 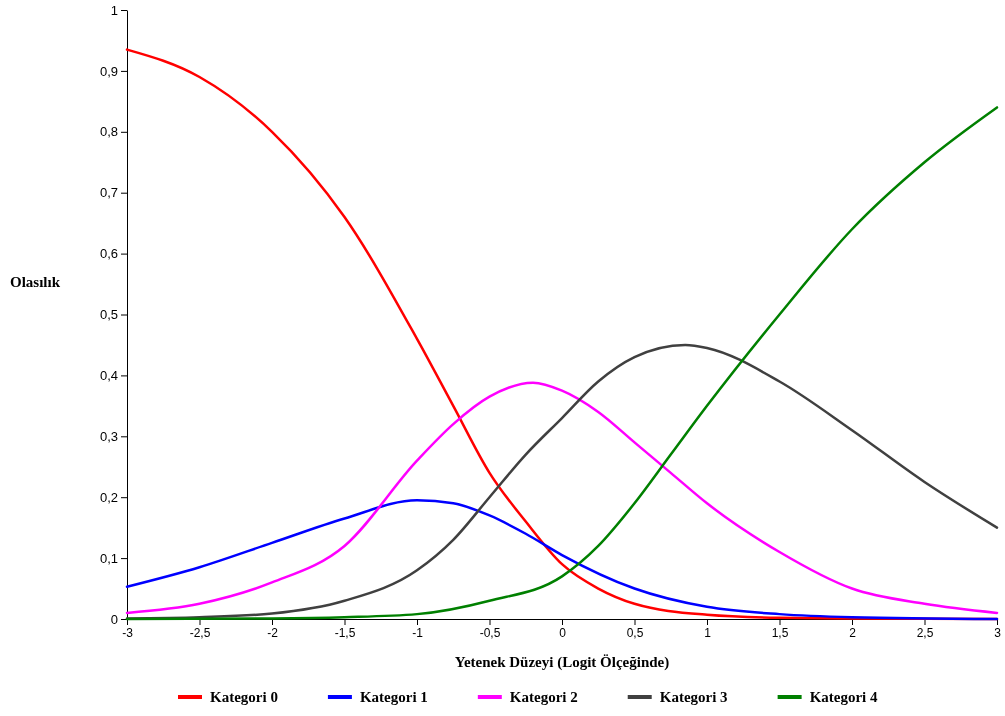 I want to click on x-tick-label: 1, so click(x=708, y=632).